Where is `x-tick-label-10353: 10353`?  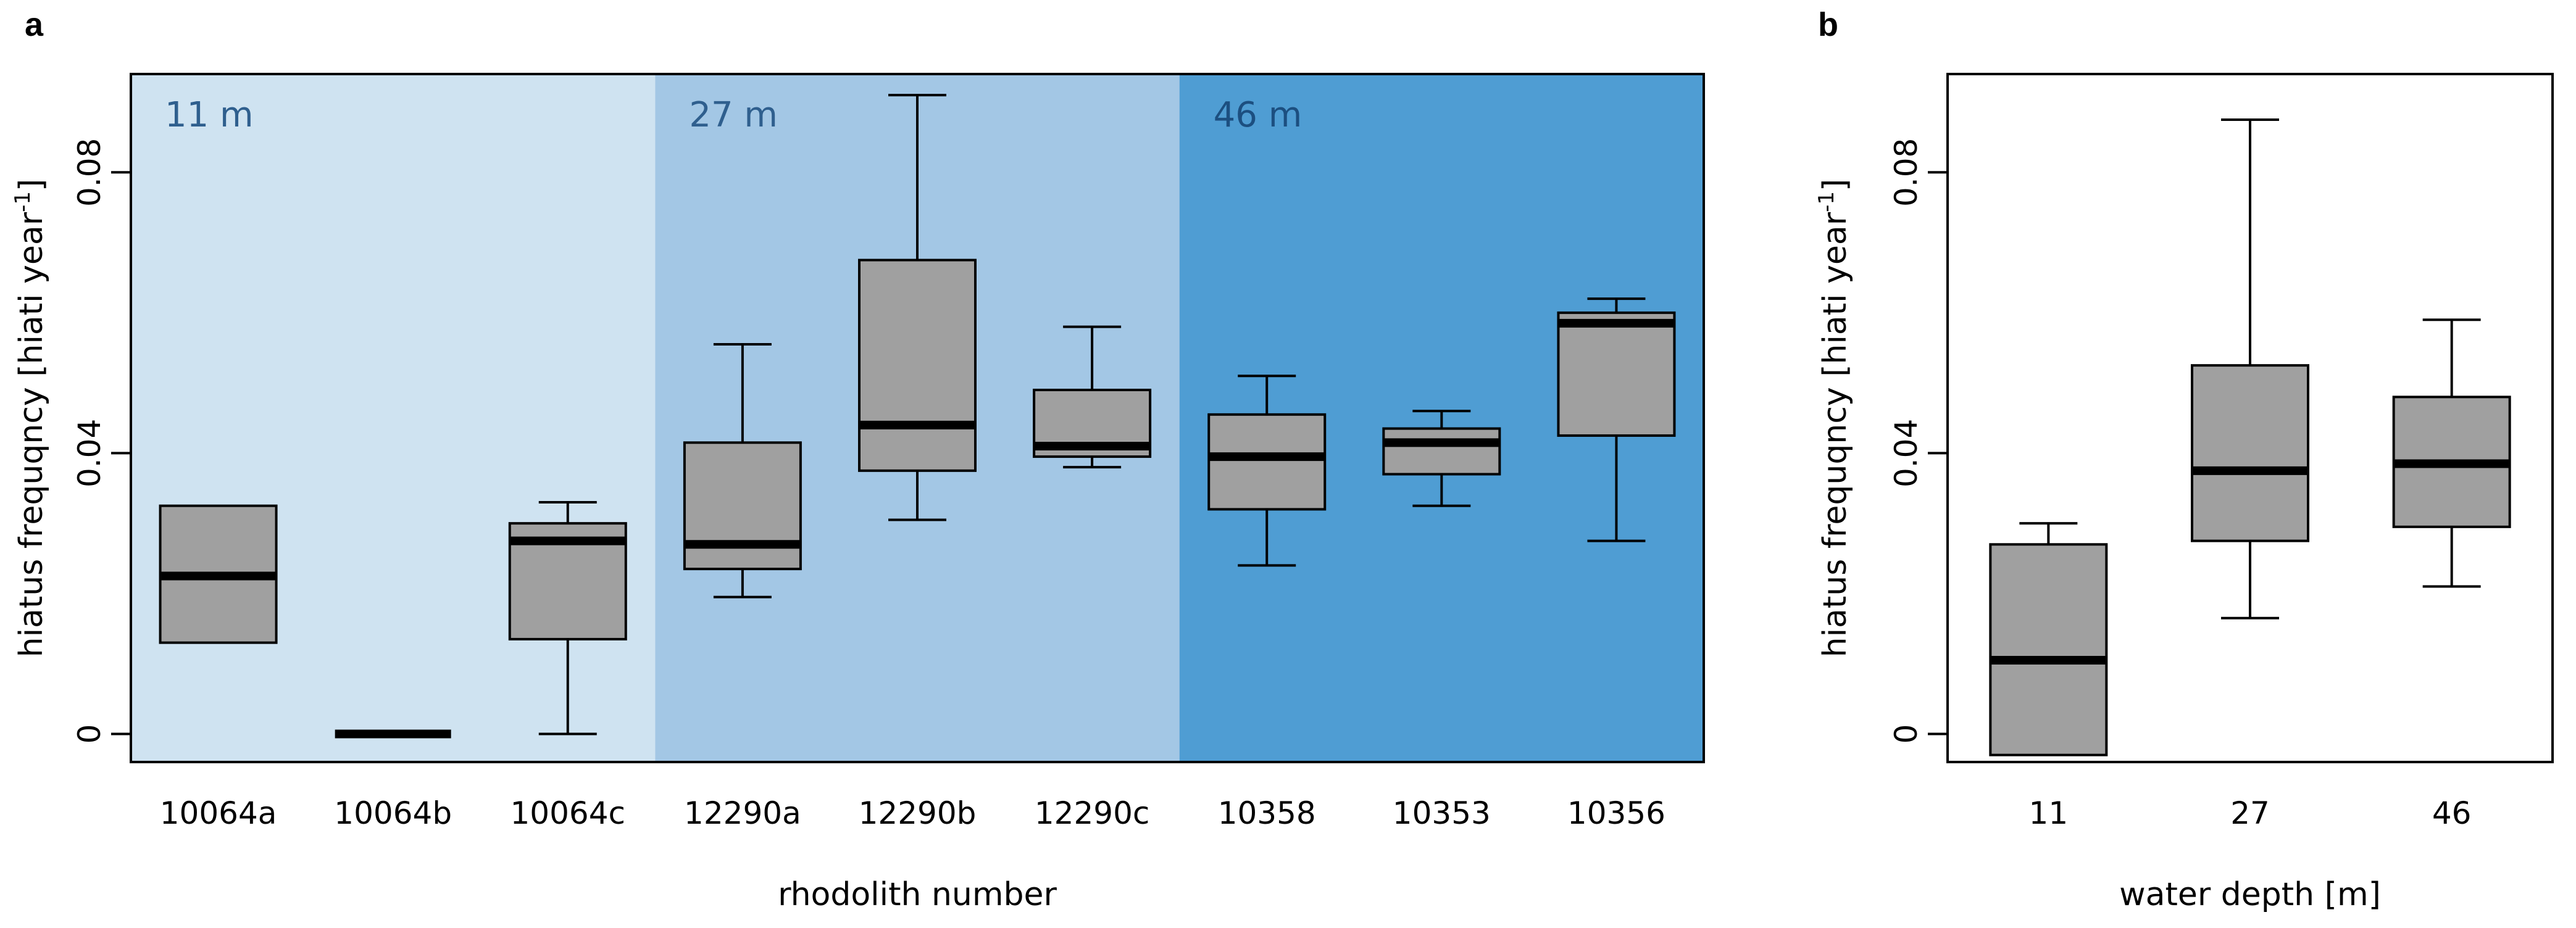
x-tick-label-10353: 10353 is located at coordinates (1442, 813).